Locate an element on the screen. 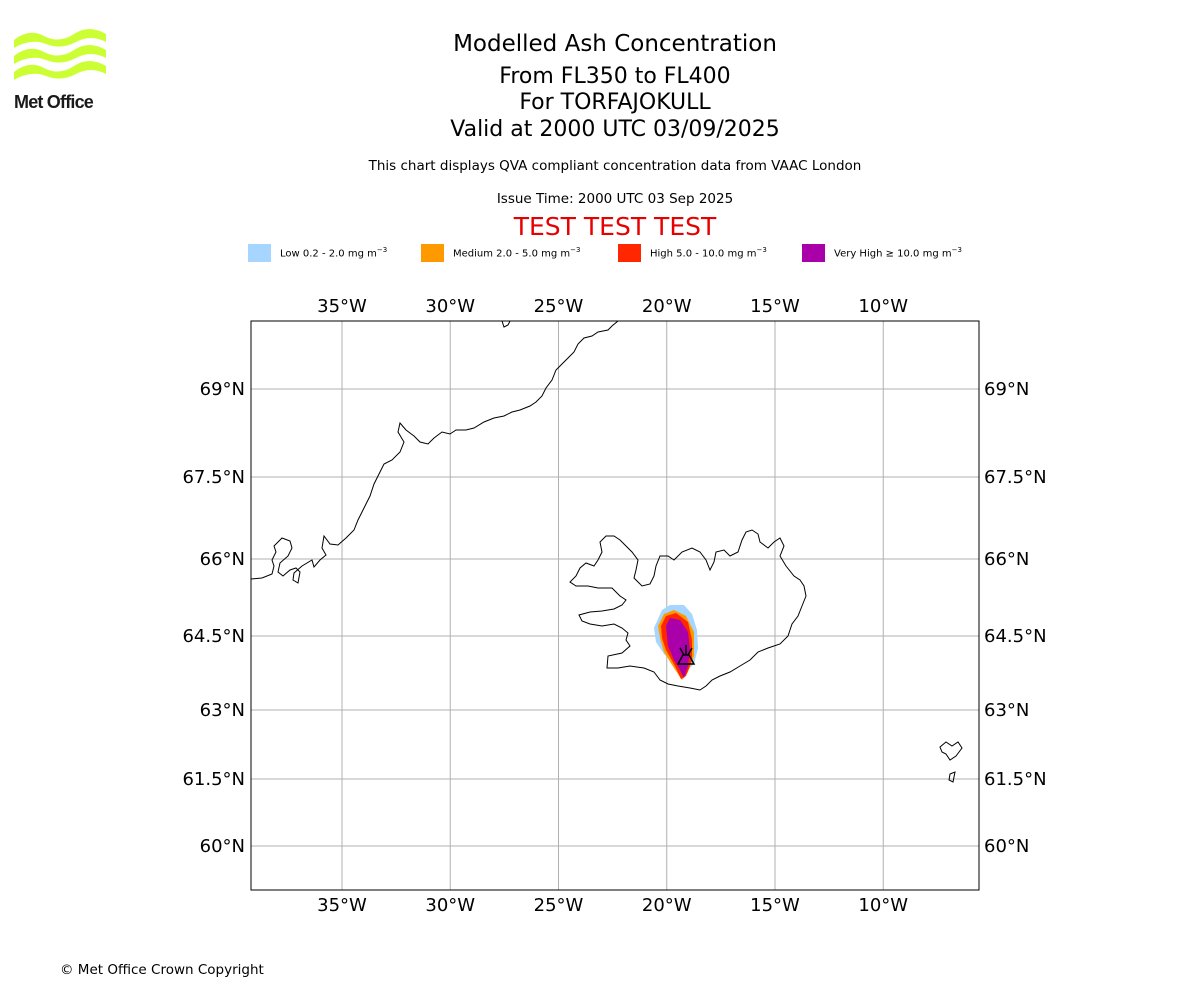 This screenshot has height=1000, width=1200. lon-tick-label-top: 20°W is located at coordinates (667, 306).